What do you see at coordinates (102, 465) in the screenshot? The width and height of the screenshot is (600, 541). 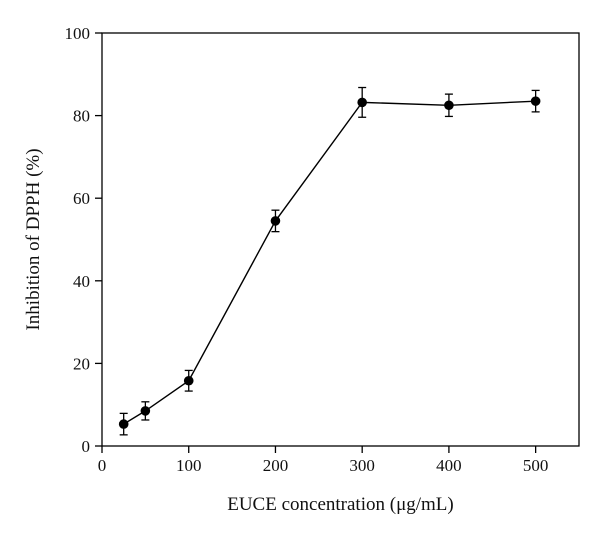 I see `x-tick-label: 0` at bounding box center [102, 465].